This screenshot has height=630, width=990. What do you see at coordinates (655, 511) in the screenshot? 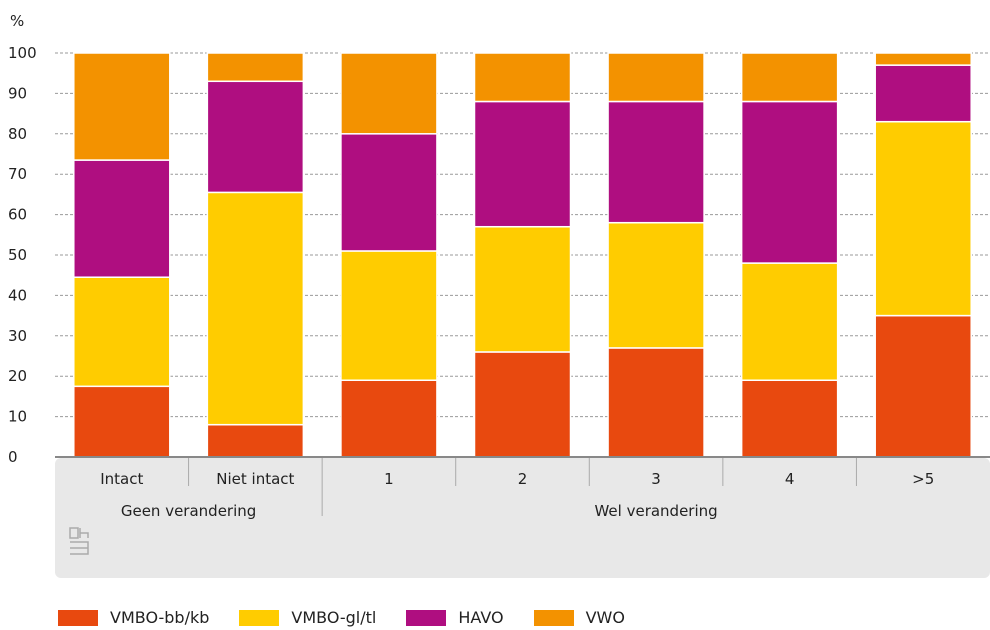
I see `x-group-label: Wel verandering` at bounding box center [655, 511].